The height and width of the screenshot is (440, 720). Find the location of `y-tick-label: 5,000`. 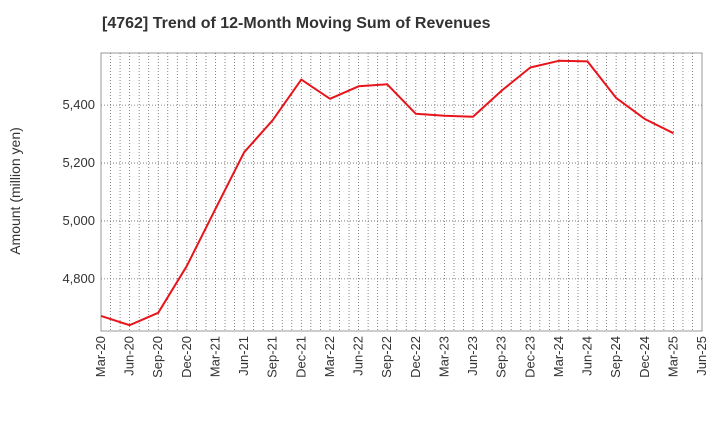

y-tick-label: 5,000 is located at coordinates (78, 220).